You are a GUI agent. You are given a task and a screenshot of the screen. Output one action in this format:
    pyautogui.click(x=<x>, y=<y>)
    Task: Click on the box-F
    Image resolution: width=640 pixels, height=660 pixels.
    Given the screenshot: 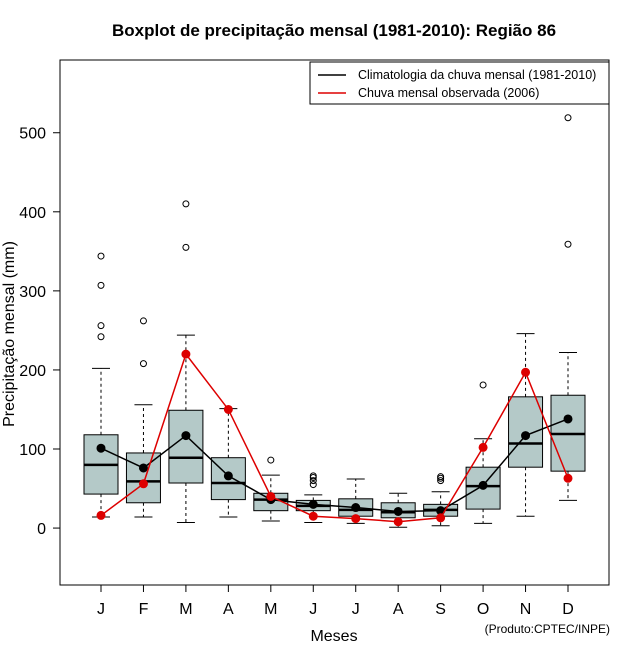 What is the action you would take?
    pyautogui.click(x=143, y=478)
    